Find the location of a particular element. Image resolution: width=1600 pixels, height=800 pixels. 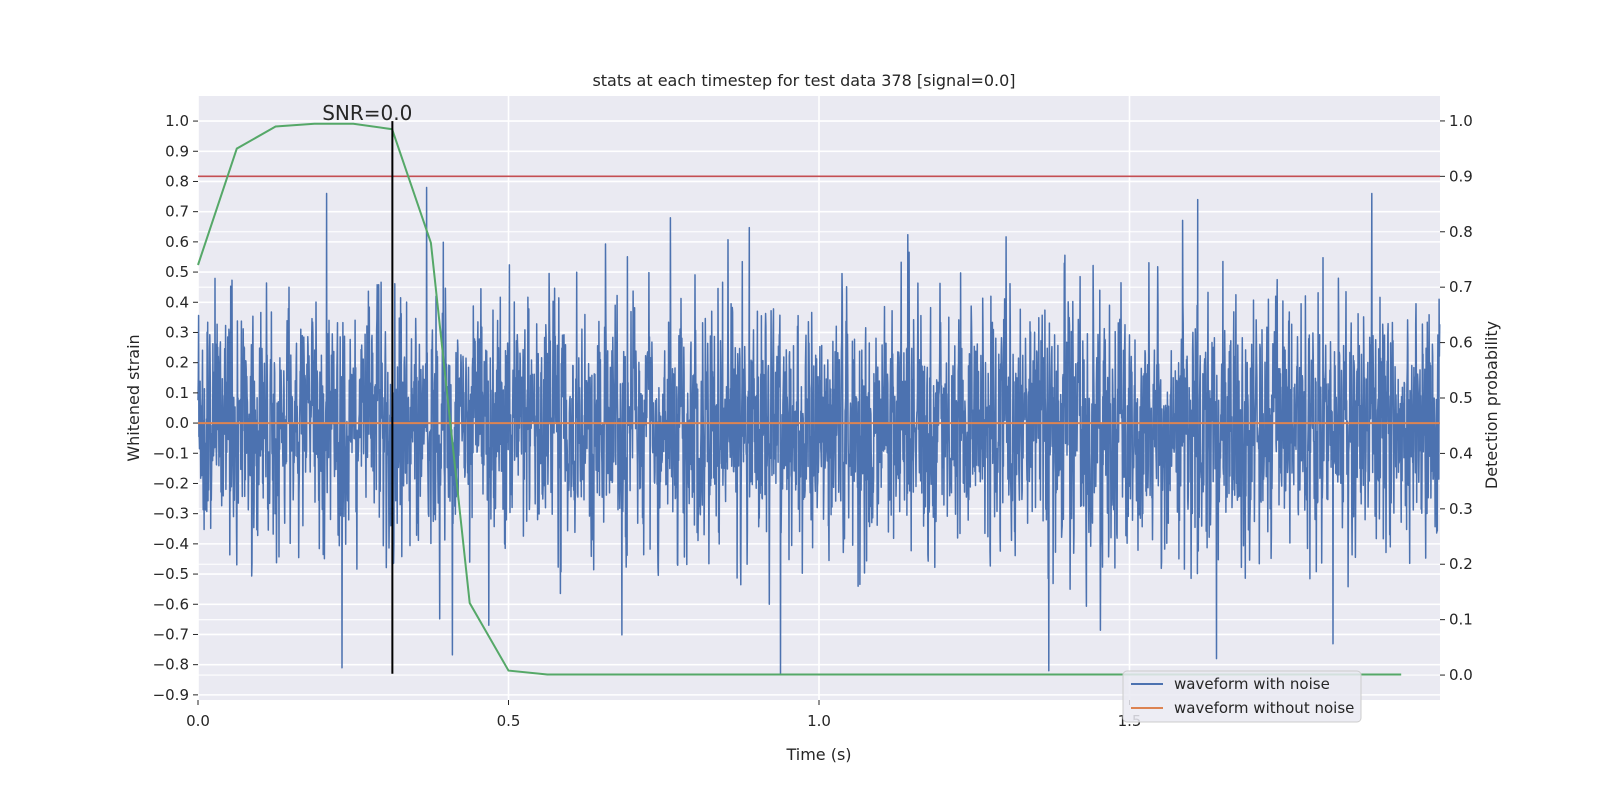

y-tick-label: −0.8 is located at coordinates (171, 665).